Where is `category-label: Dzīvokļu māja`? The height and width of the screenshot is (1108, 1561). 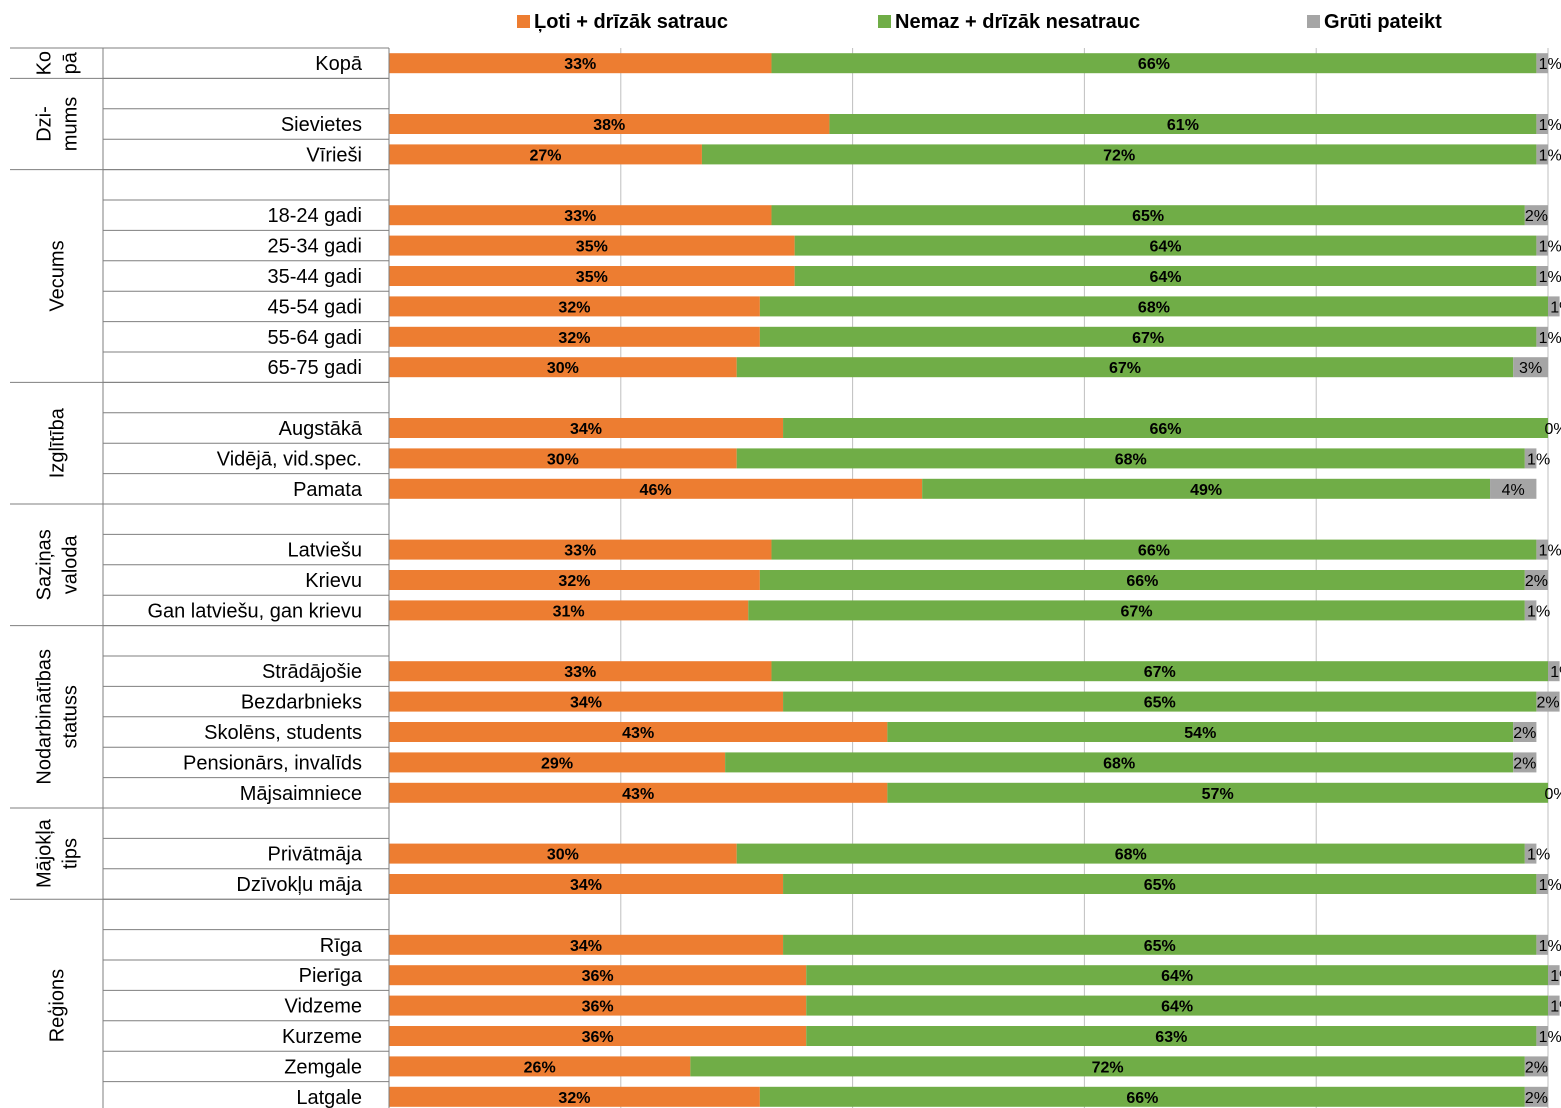 category-label: Dzīvokļu māja is located at coordinates (299, 885).